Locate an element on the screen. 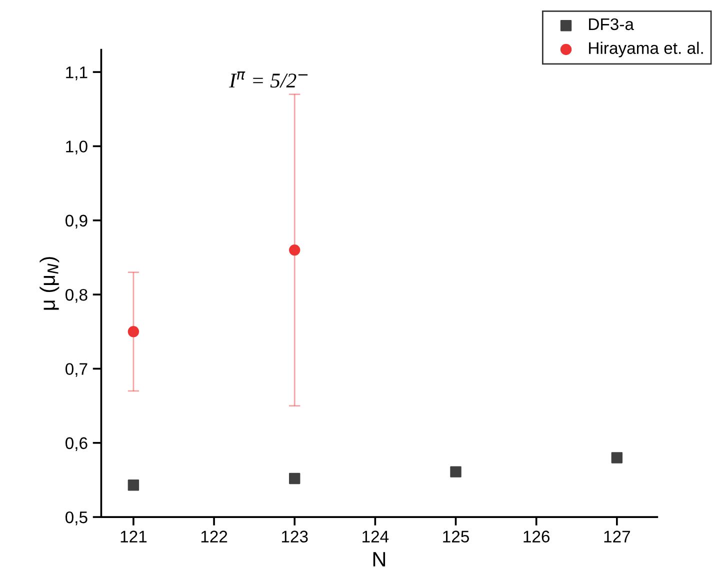 The width and height of the screenshot is (723, 579). y-tick-label: 0,5 is located at coordinates (77, 518).